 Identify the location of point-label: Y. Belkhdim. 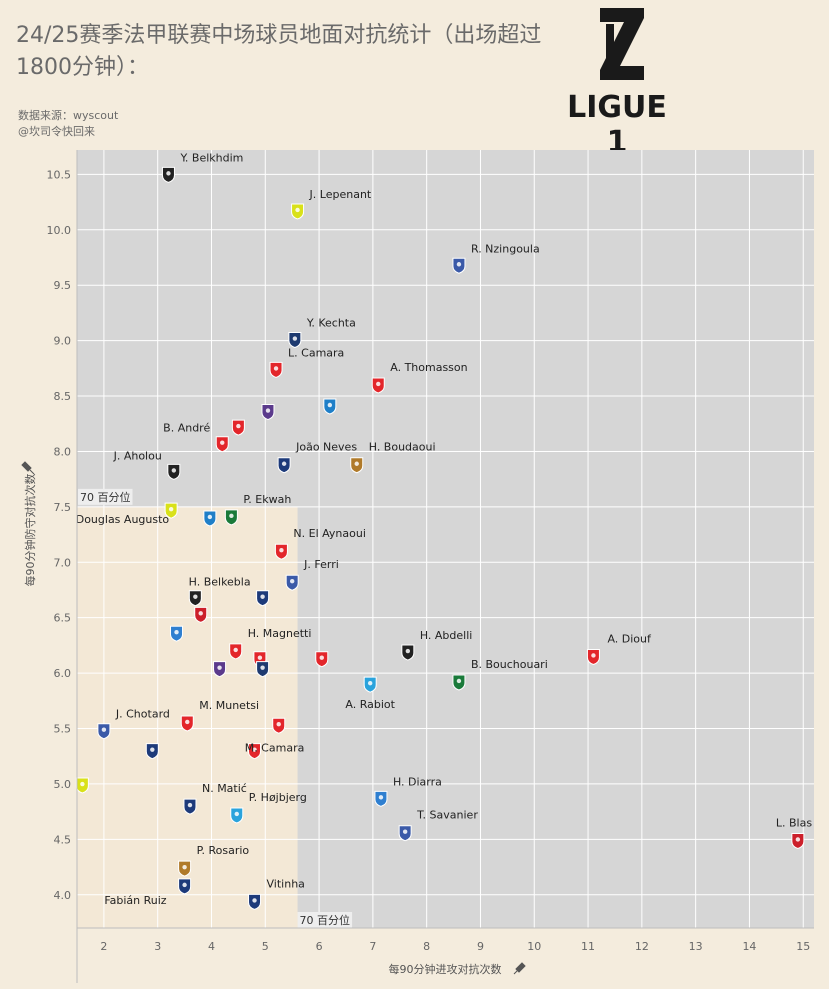
(211, 157).